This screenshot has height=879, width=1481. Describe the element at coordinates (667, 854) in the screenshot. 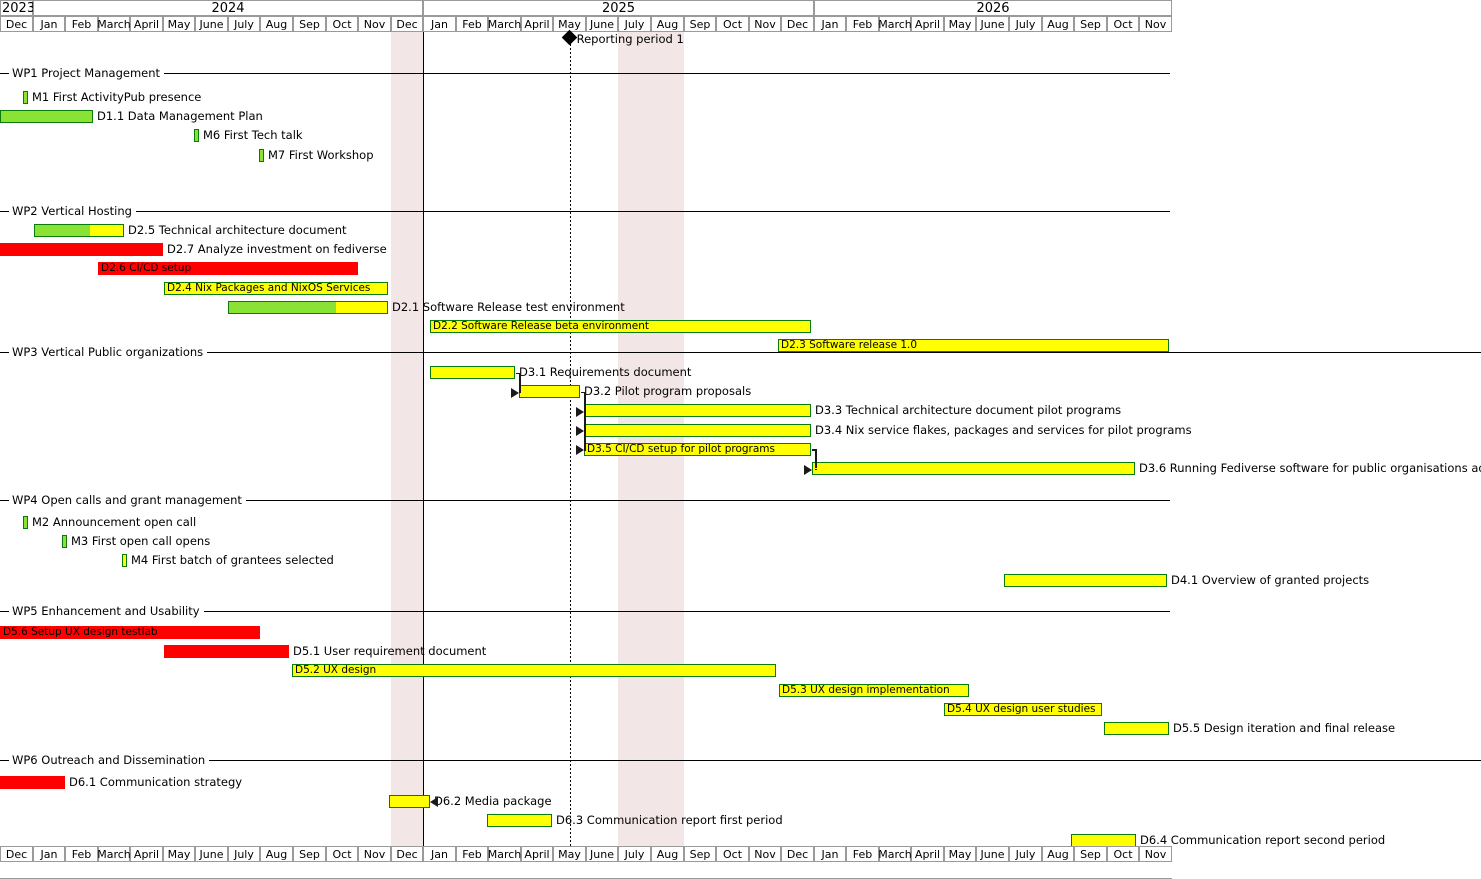

I see `month-footer-2025-aug: Aug` at that location.